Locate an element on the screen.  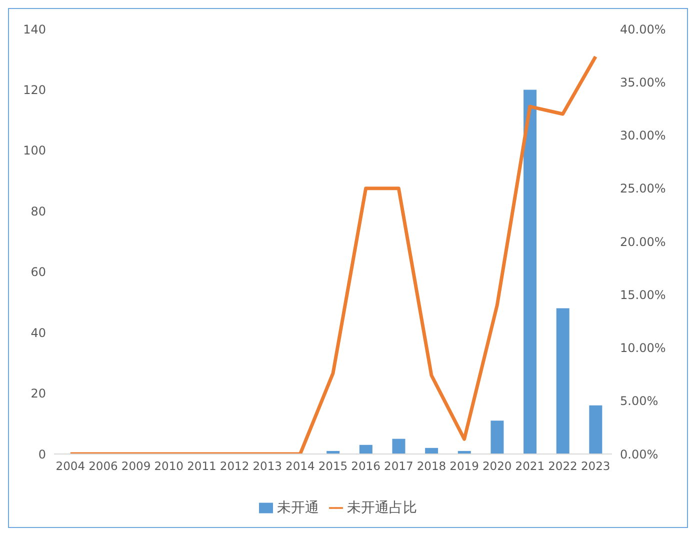
x-tick-label: 2016 is located at coordinates (365, 466).